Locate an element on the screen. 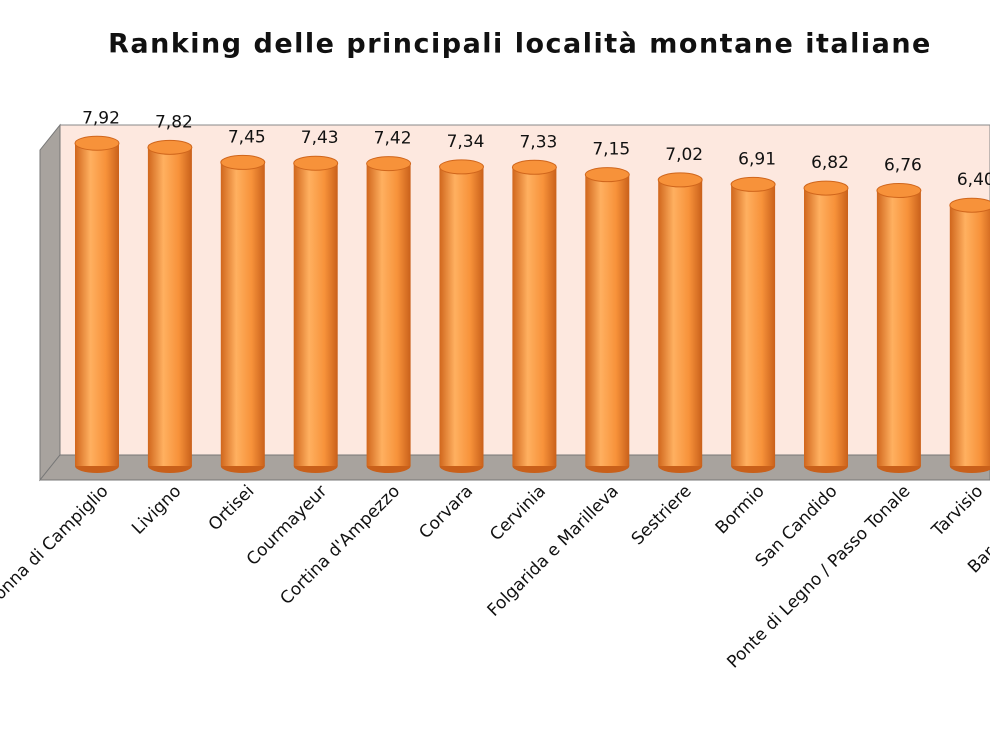 This screenshot has height=742, width=990. value-label: 7,34 is located at coordinates (466, 142).